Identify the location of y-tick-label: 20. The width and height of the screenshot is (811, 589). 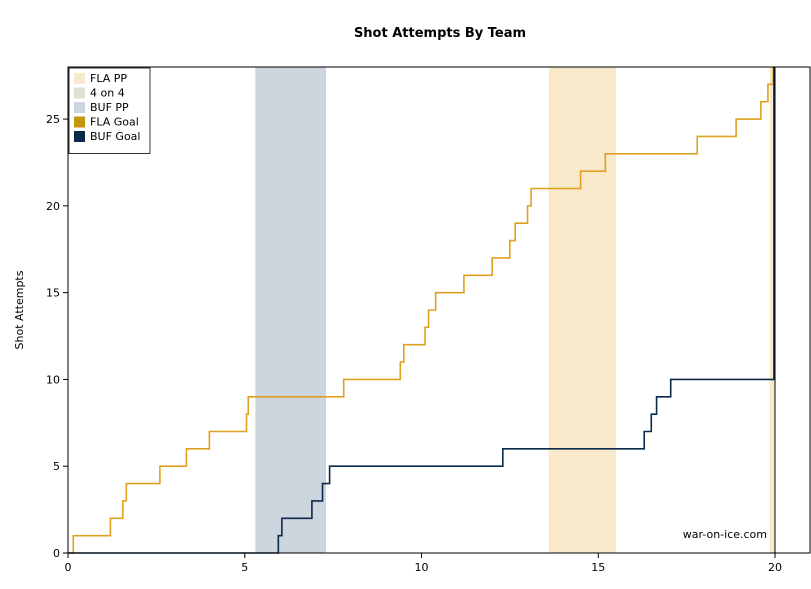
(53, 206).